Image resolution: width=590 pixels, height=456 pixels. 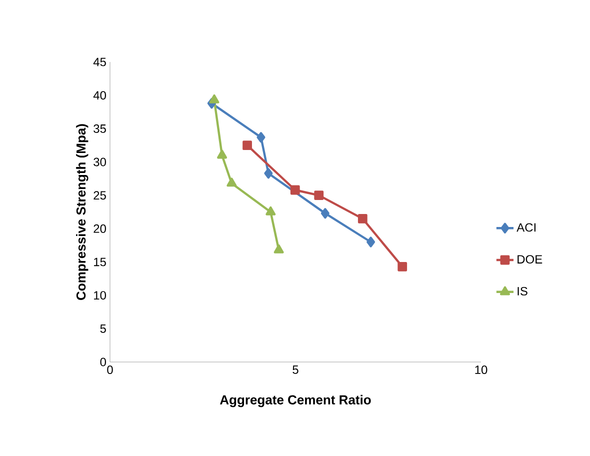 I want to click on y-tick-label: 35, so click(x=100, y=128).